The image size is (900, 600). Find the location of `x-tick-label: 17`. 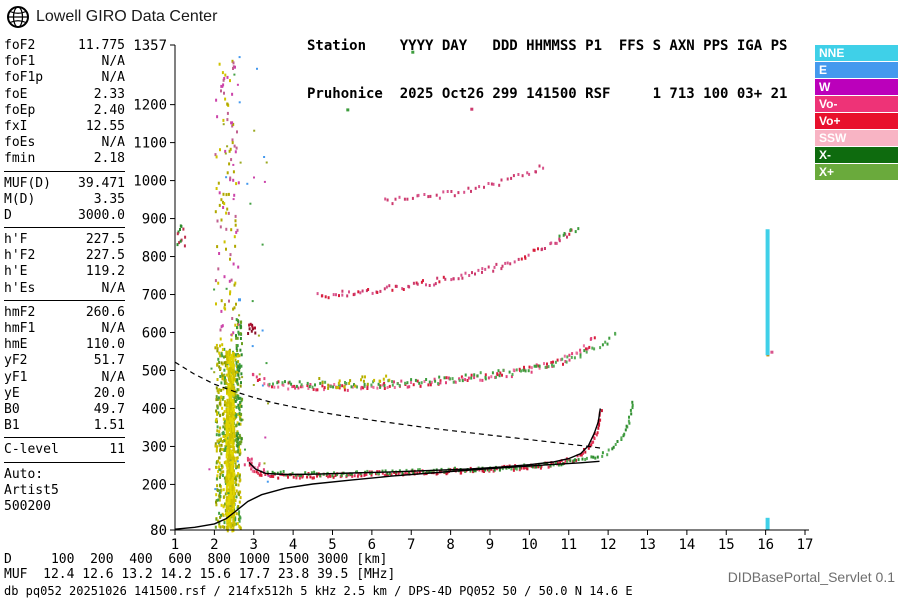

x-tick-label: 17 is located at coordinates (805, 545).